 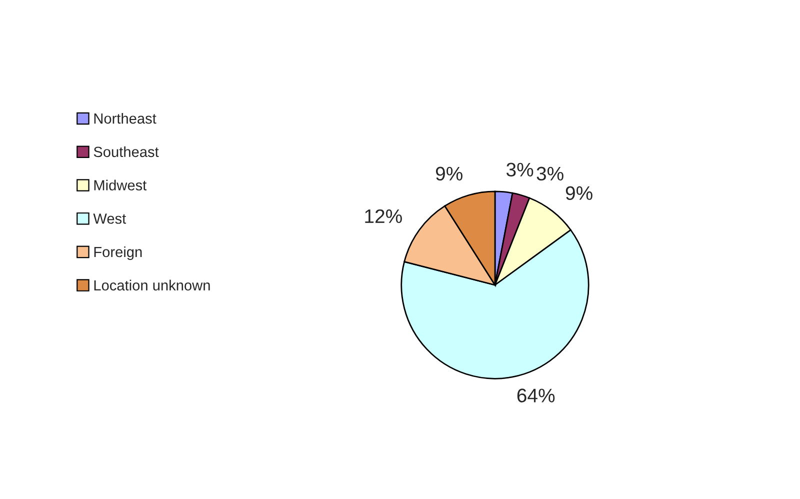 What do you see at coordinates (125, 118) in the screenshot?
I see `legend-label: Northeast` at bounding box center [125, 118].